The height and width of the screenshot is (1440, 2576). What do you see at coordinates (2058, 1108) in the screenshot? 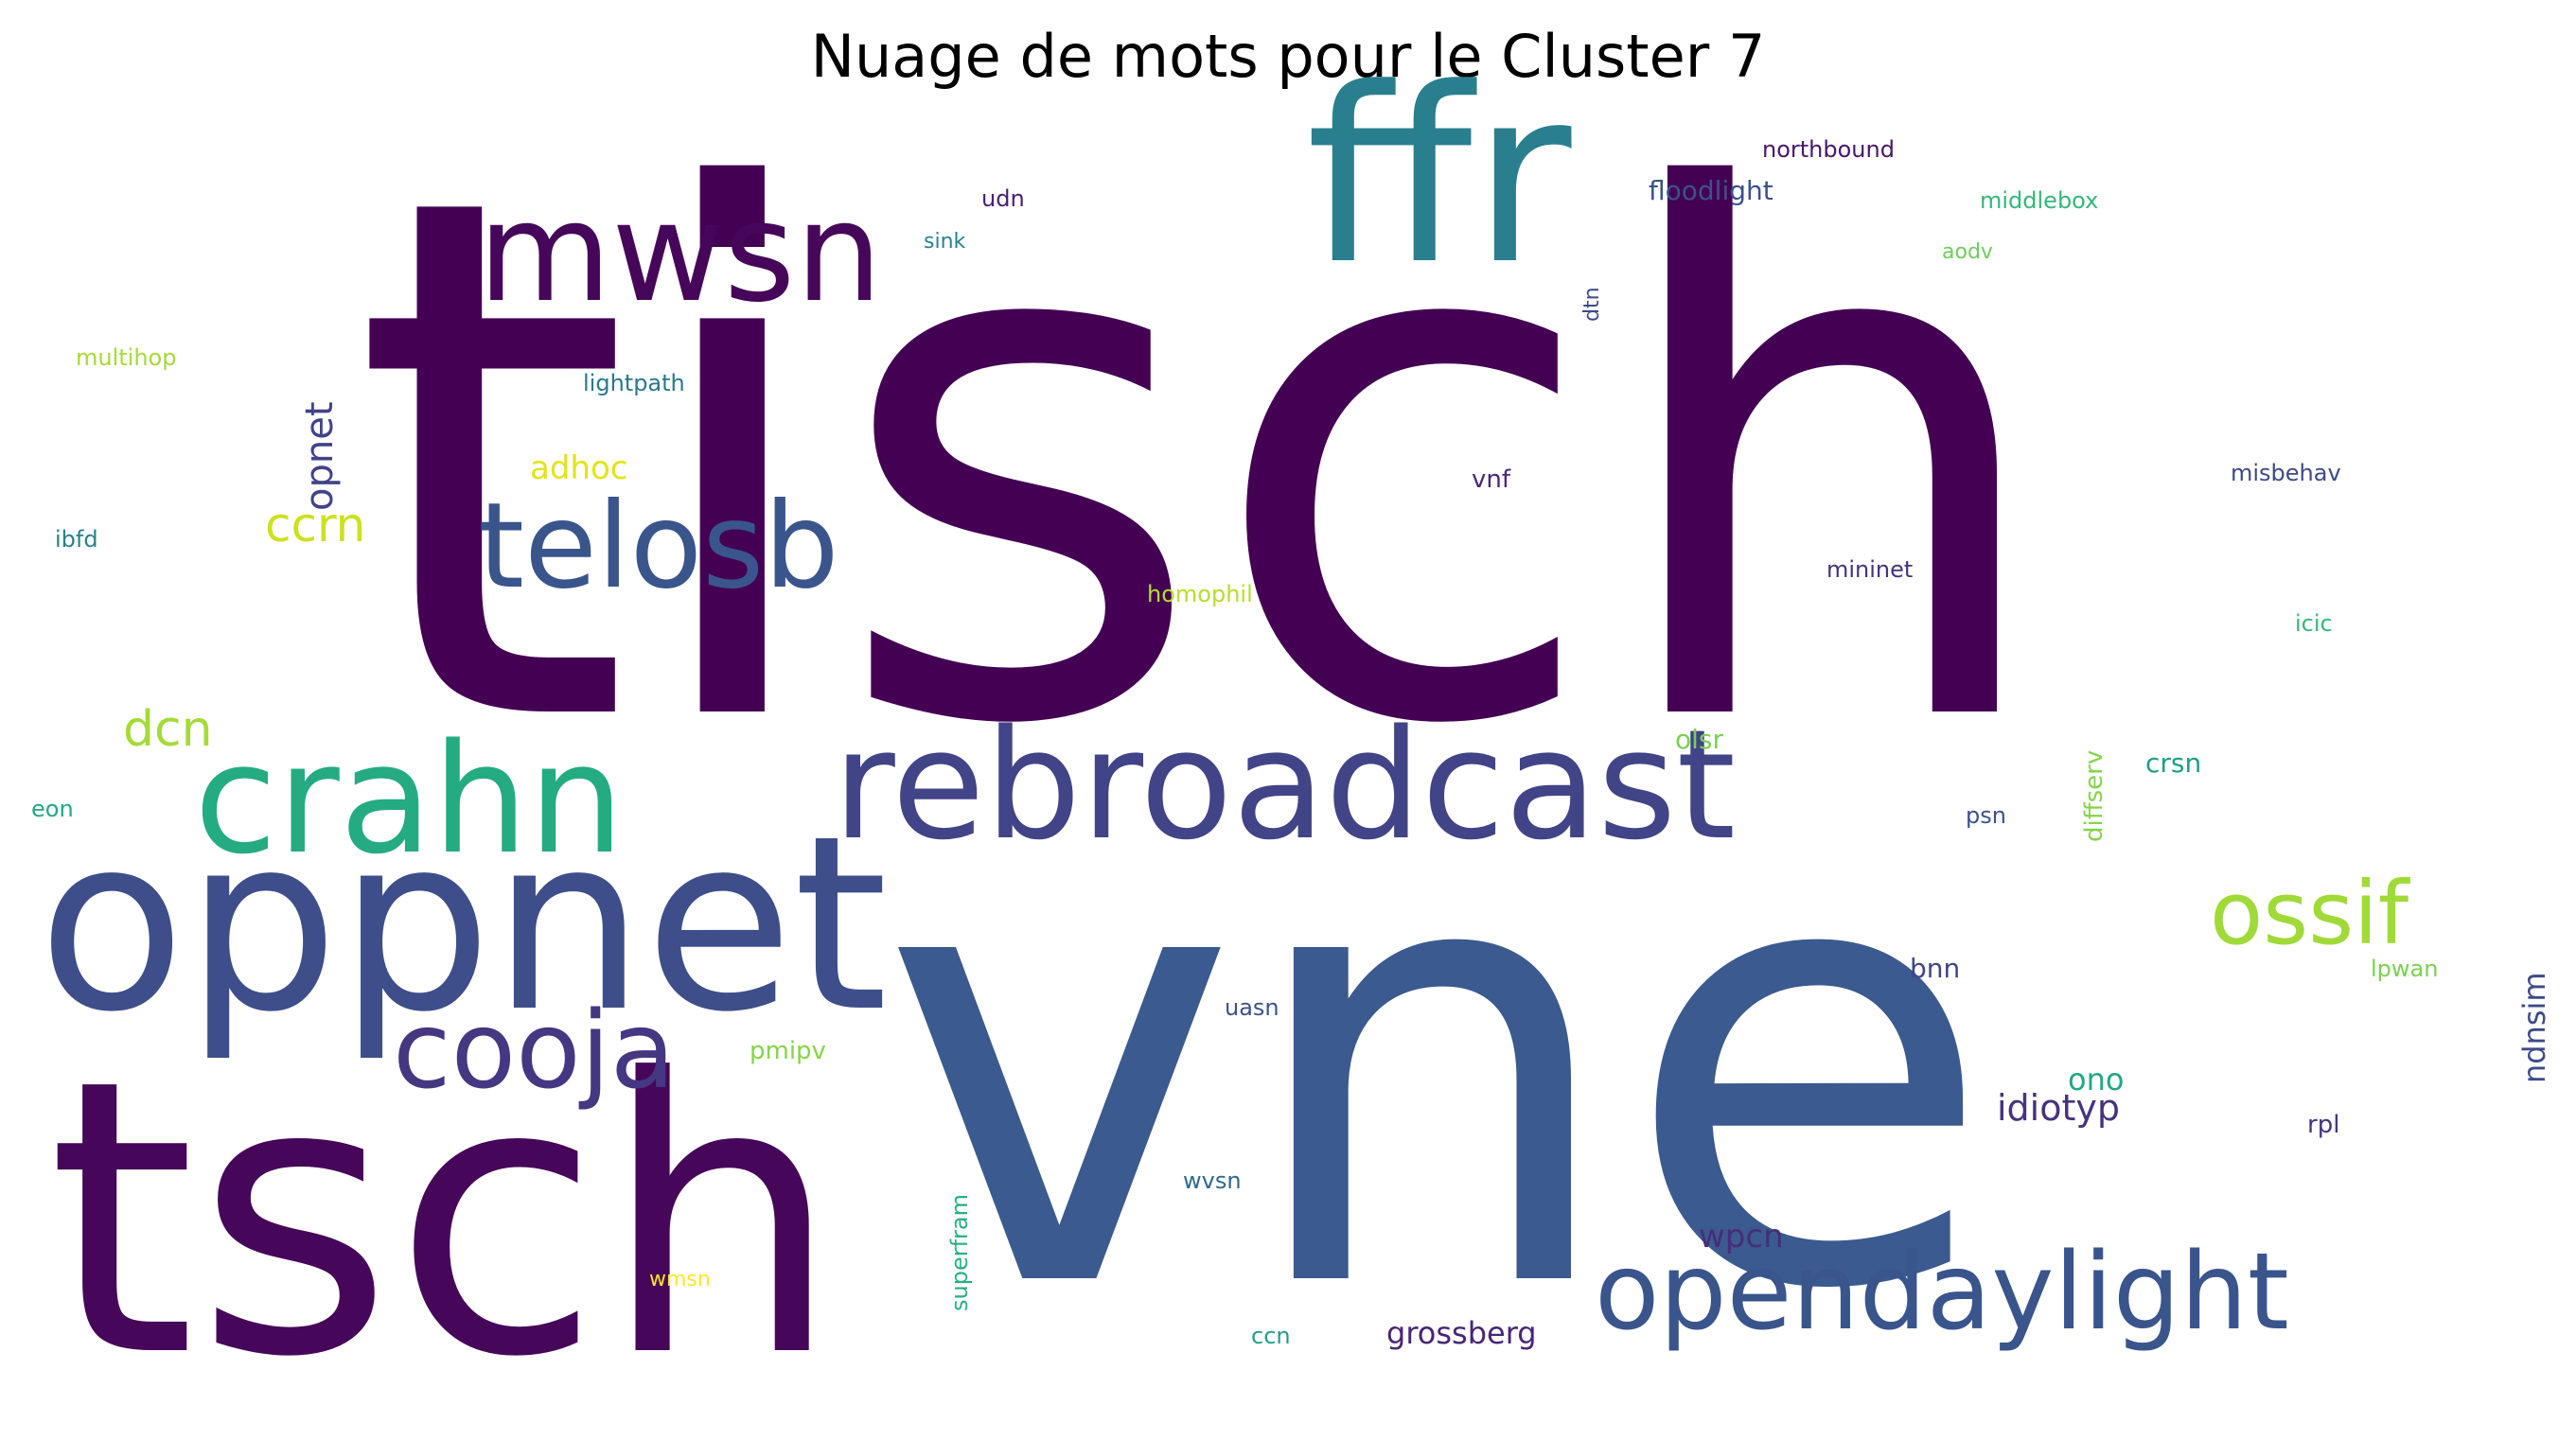
I see `word-idiotyp: idiotyp` at bounding box center [2058, 1108].